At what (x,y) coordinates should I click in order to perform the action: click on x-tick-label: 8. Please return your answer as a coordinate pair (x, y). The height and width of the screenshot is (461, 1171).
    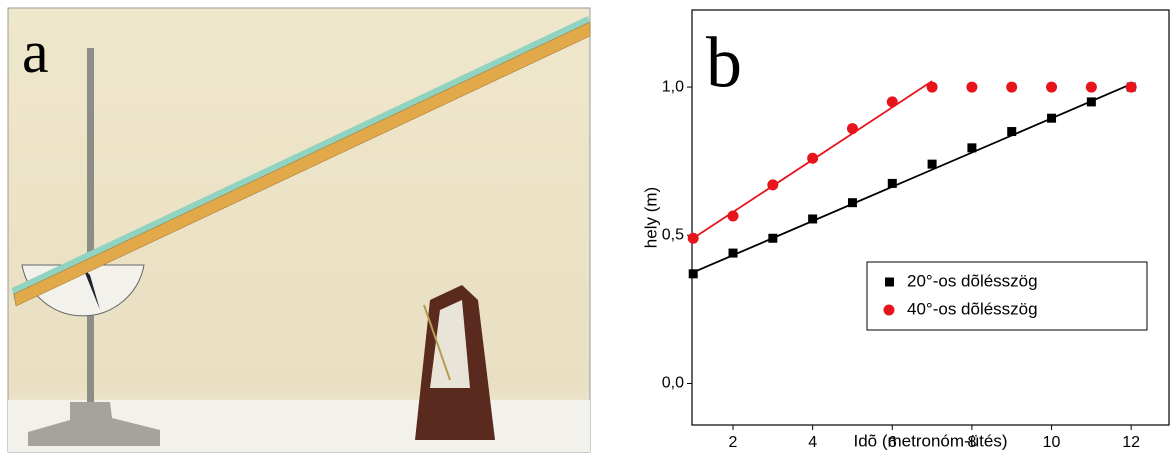
    Looking at the image, I should click on (971, 442).